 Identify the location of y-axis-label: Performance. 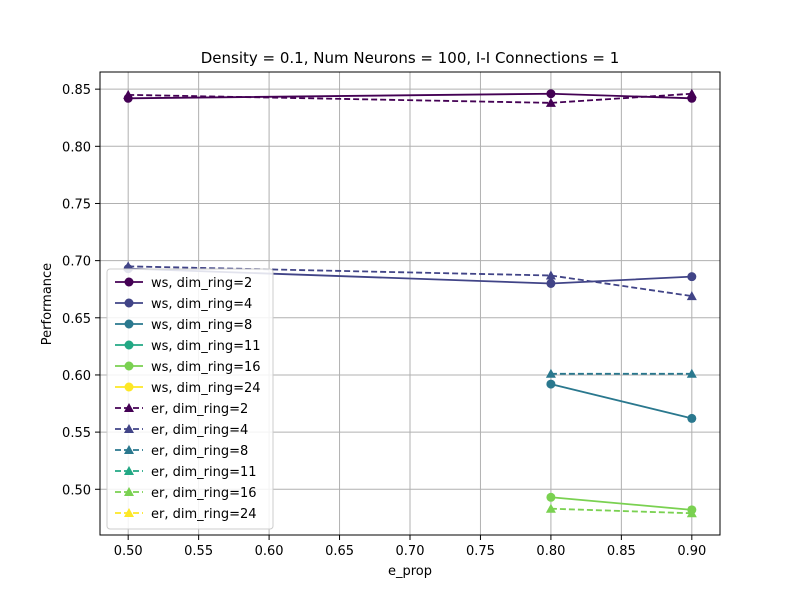
(47, 304).